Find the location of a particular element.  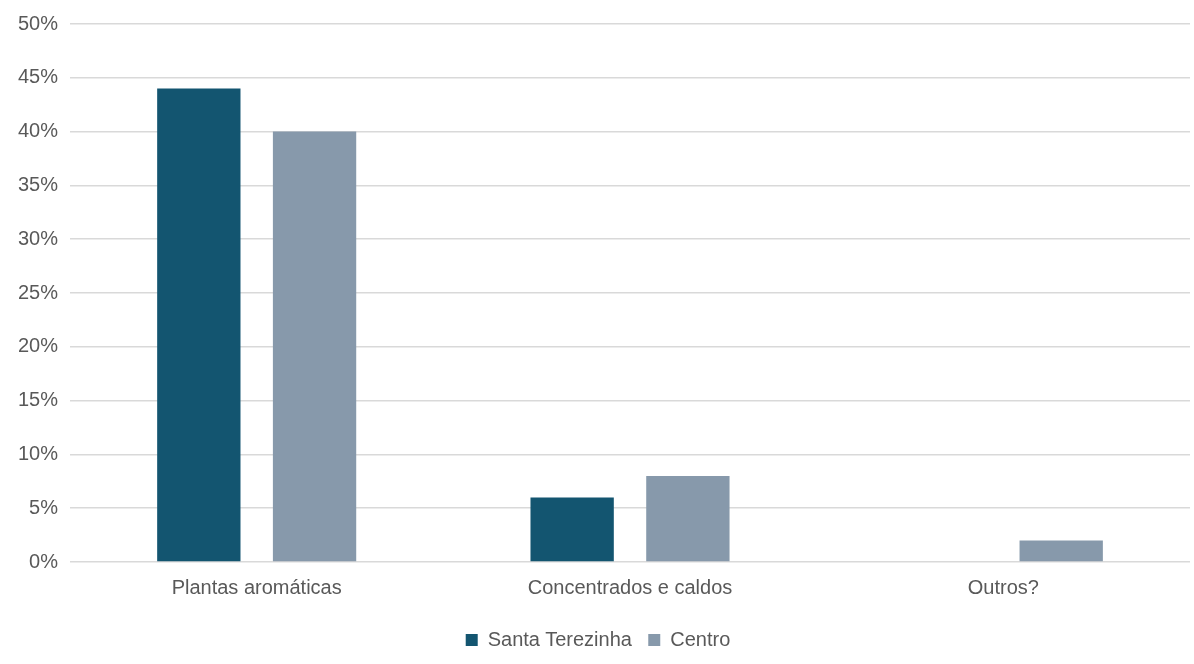

y-tick-label: 10% is located at coordinates (38, 452).